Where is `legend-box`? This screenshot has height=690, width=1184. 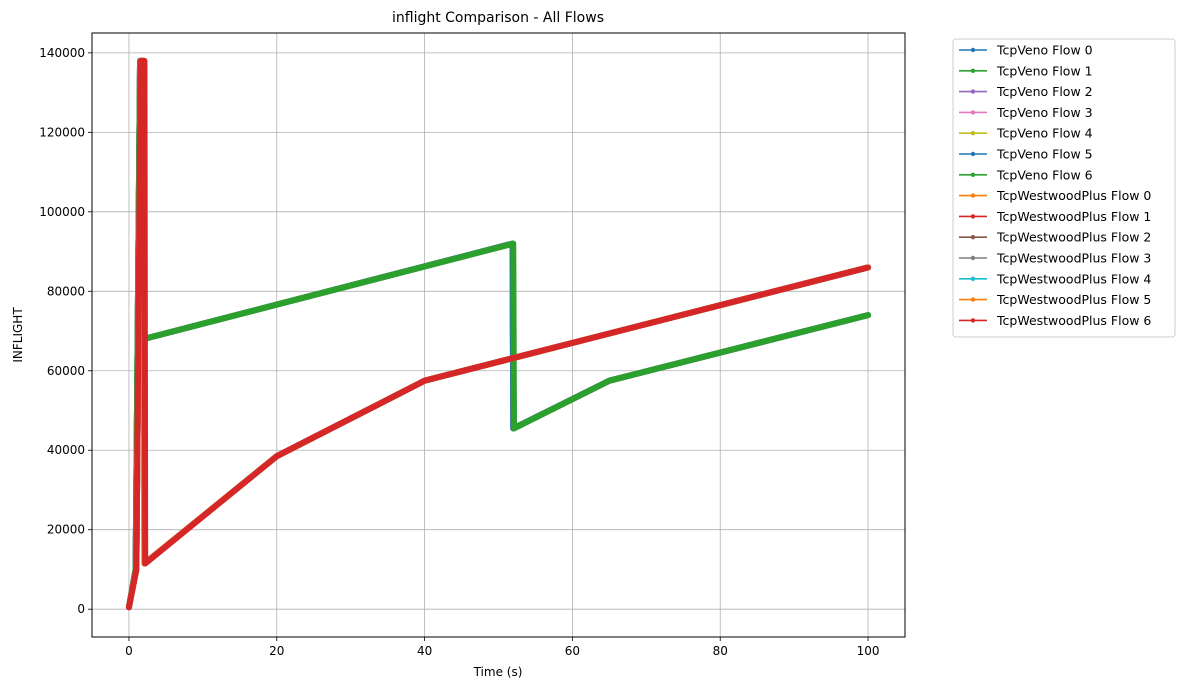
legend-box is located at coordinates (1064, 188).